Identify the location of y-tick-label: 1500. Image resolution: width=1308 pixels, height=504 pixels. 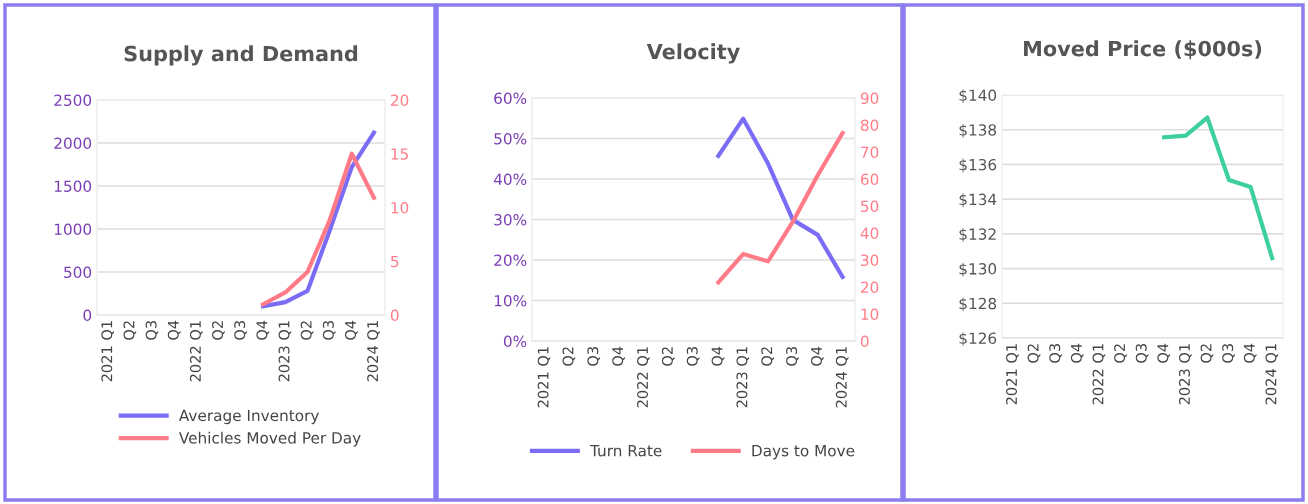
(73, 186).